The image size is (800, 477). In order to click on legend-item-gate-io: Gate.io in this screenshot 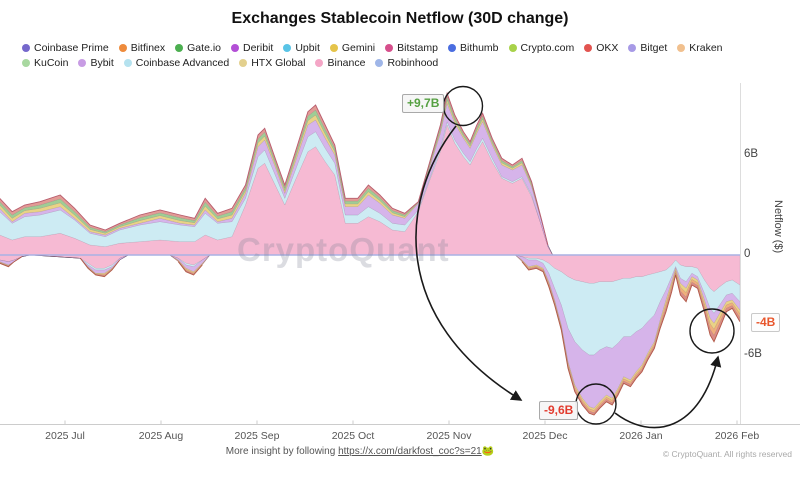, I will do `click(198, 48)`.